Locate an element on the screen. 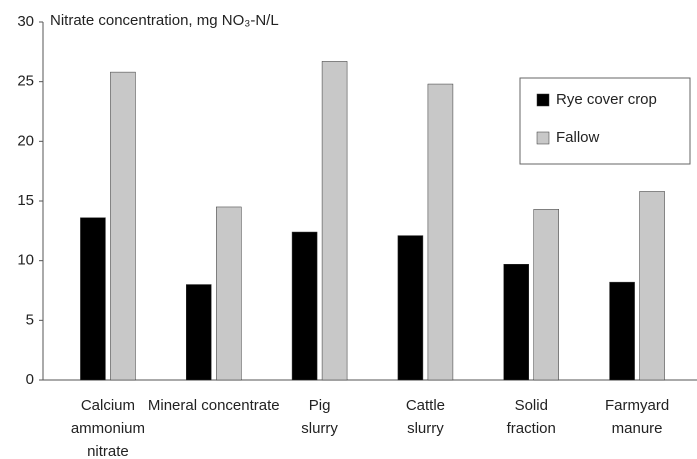  y-tick-label: 0 is located at coordinates (30, 379).